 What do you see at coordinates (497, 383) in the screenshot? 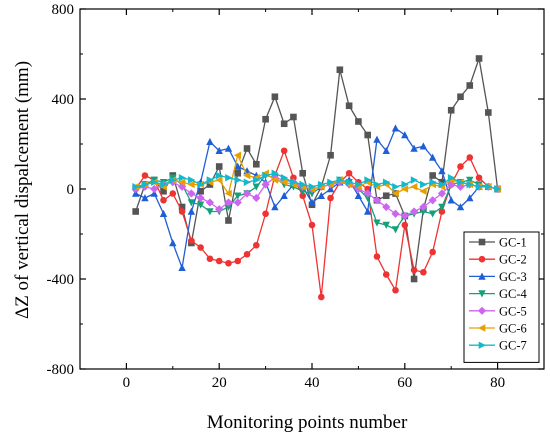
I see `x-tick-label: 80` at bounding box center [497, 383].